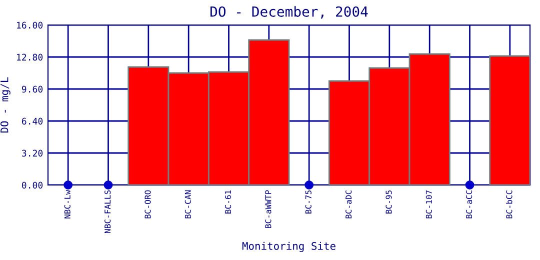 This screenshot has height=260, width=540. Describe the element at coordinates (147, 204) in the screenshot. I see `x-tick-label: BC-ORO` at that location.